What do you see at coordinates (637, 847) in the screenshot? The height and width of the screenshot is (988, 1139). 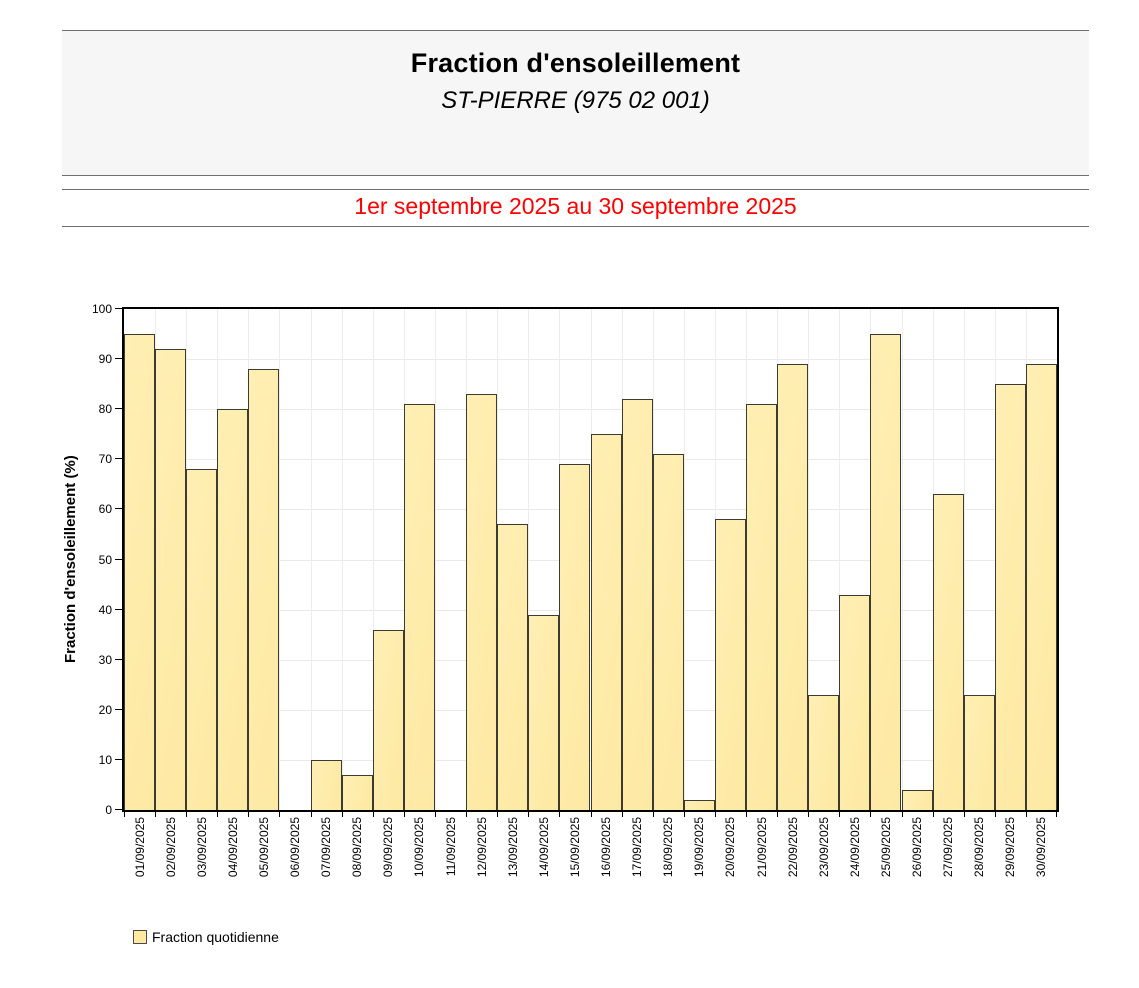 I see `x-tick-label-17/09/2025: 17/09/2025` at bounding box center [637, 847].